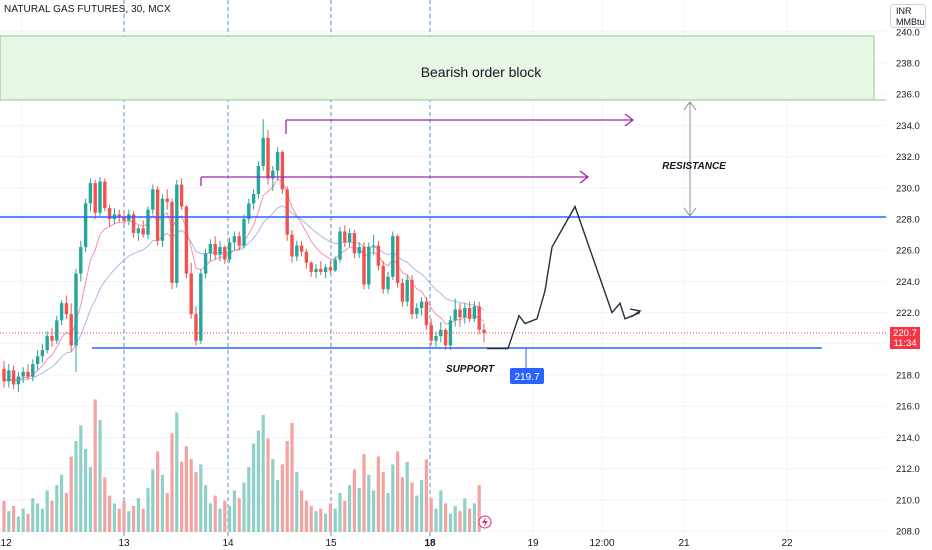  I want to click on lightning-icon, so click(485, 522).